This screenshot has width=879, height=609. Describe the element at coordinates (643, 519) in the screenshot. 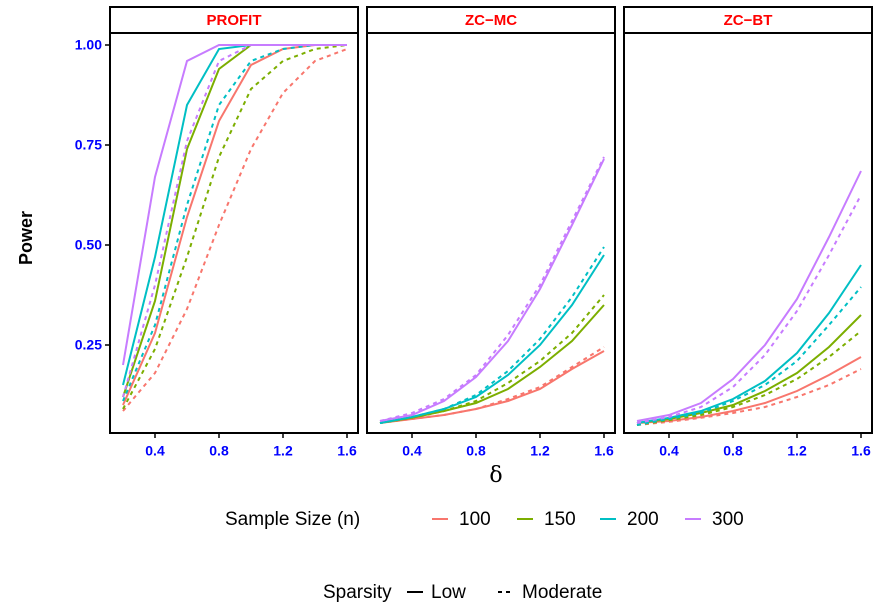

I see `legend-label: 200` at that location.